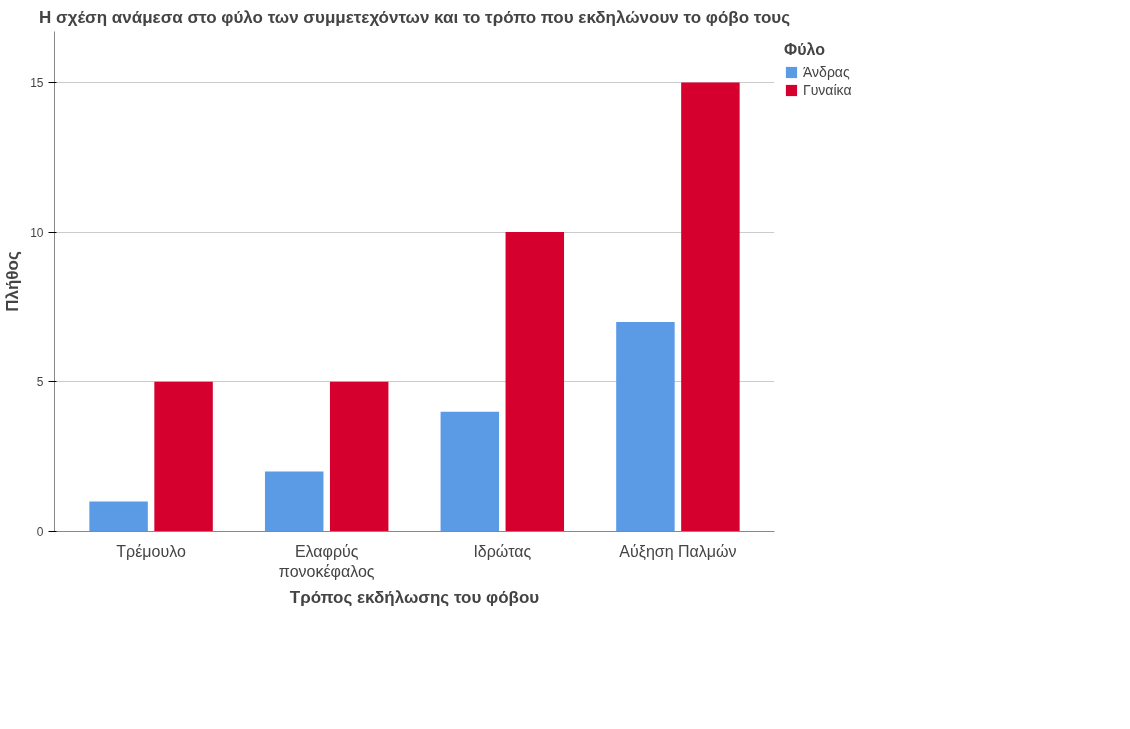  What do you see at coordinates (502, 551) in the screenshot?
I see `x-tick-label: Ιδρώτας` at bounding box center [502, 551].